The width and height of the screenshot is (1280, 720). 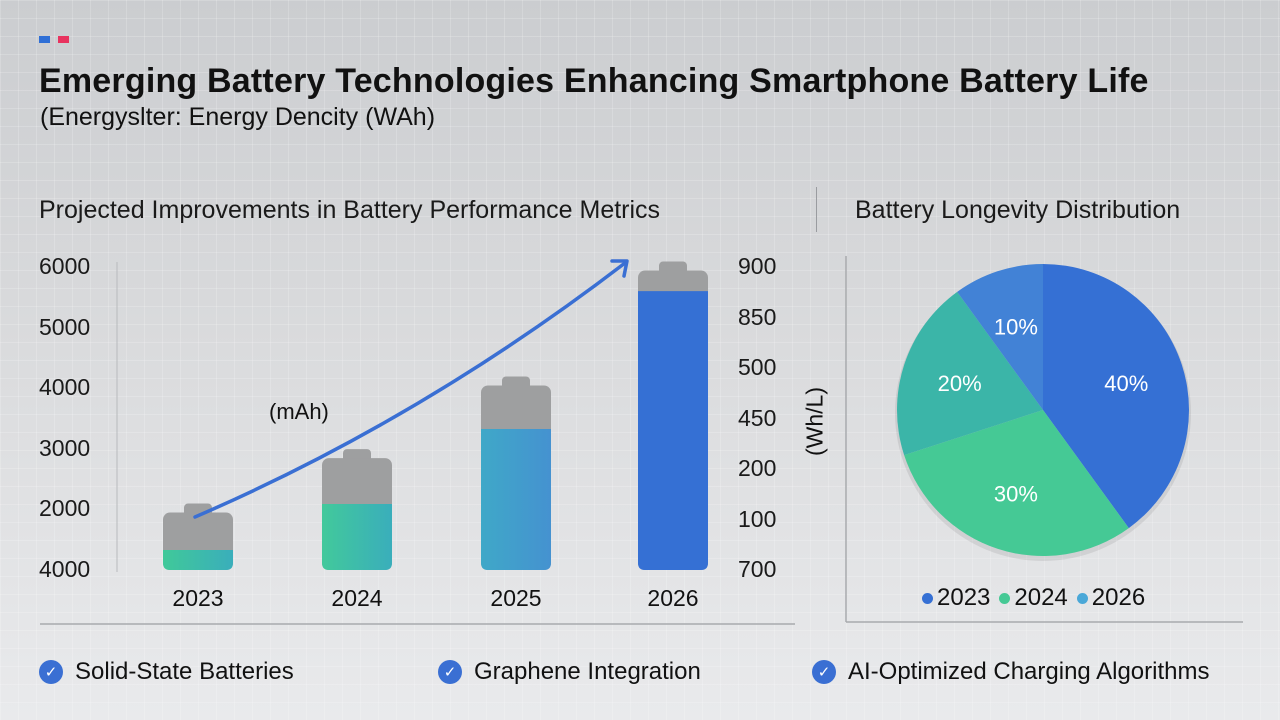 What do you see at coordinates (516, 598) in the screenshot?
I see `x-tick-label: 2025` at bounding box center [516, 598].